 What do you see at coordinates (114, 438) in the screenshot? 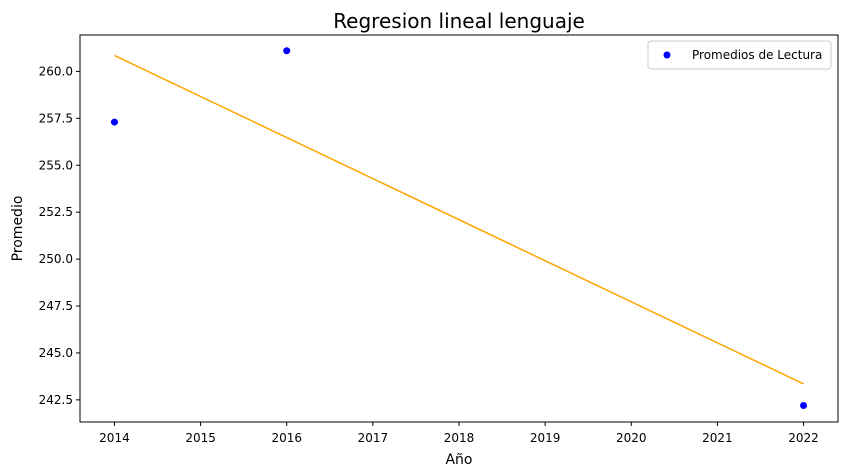
I see `x-tick-label: 2014` at bounding box center [114, 438].